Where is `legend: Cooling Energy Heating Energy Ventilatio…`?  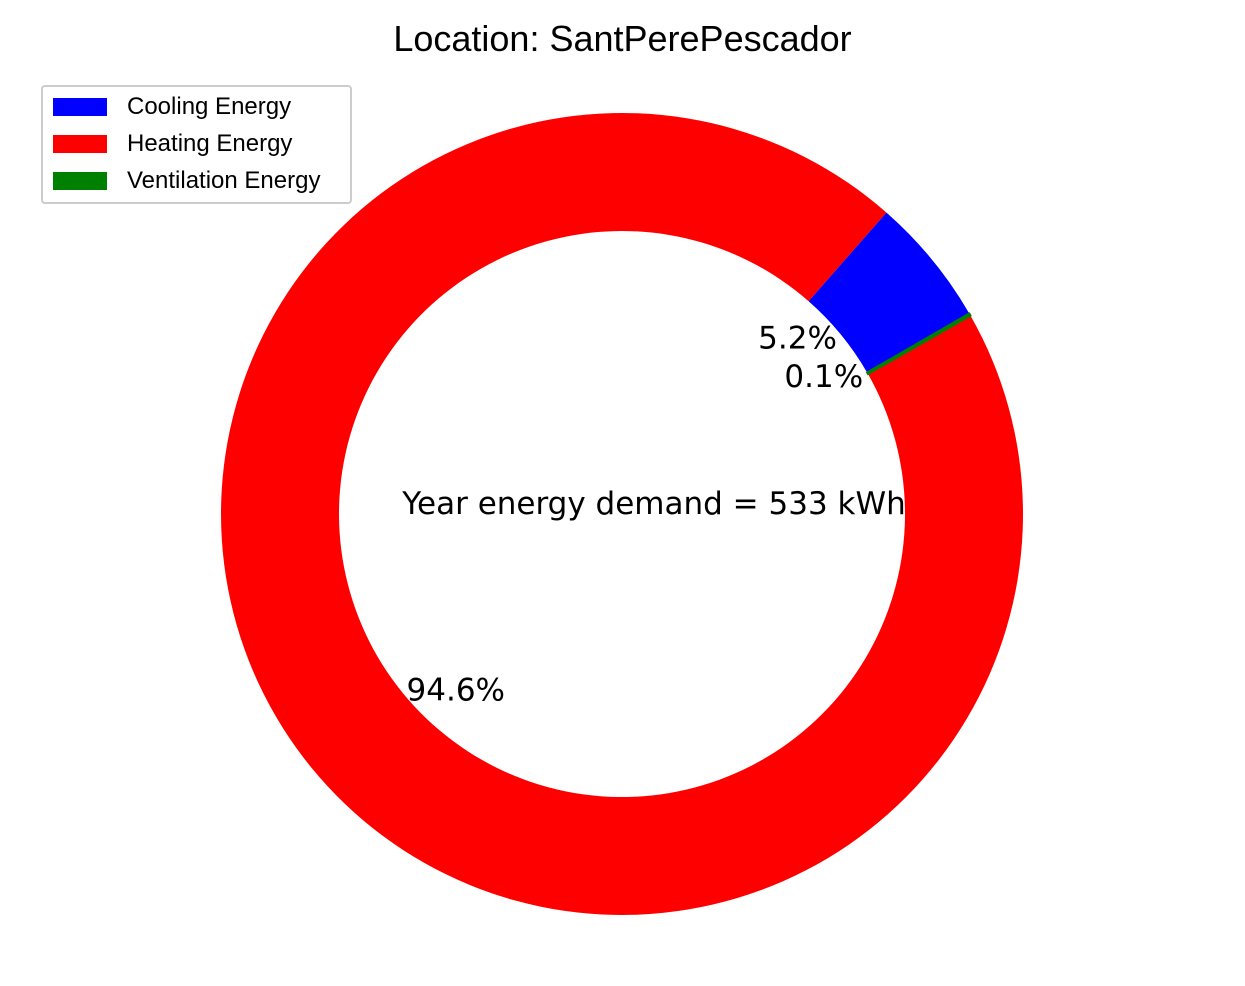 legend: Cooling Energy Heating Energy Ventilatio… is located at coordinates (196, 144).